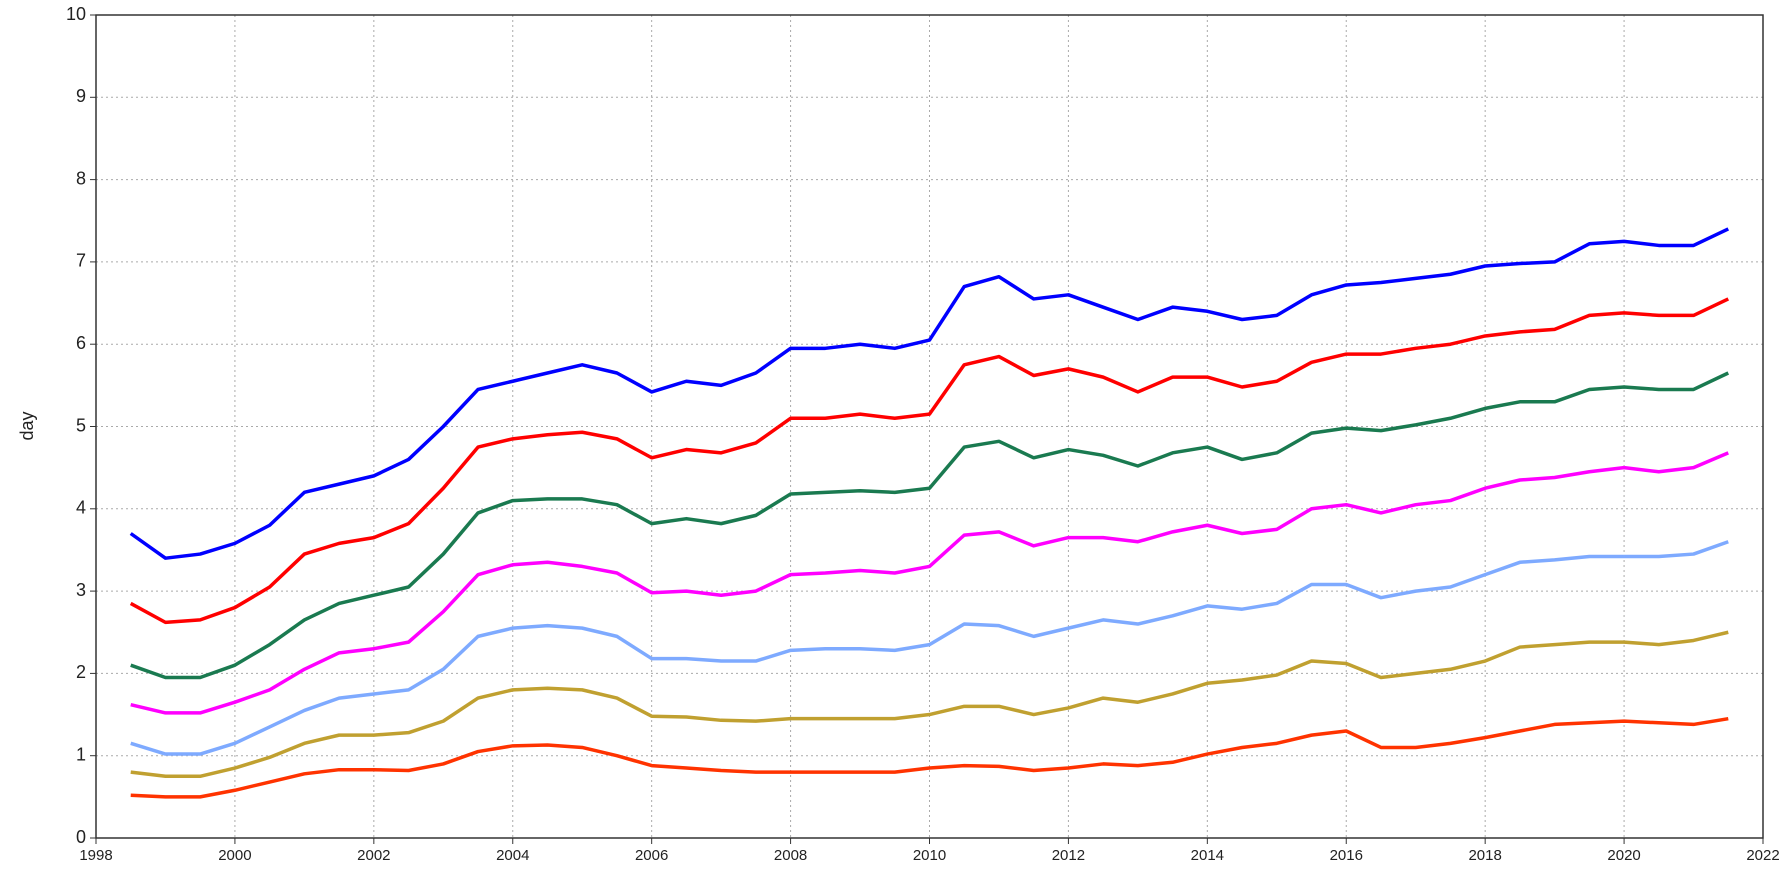 The height and width of the screenshot is (872, 1792). What do you see at coordinates (27, 425) in the screenshot?
I see `y-axis-label: day` at bounding box center [27, 425].